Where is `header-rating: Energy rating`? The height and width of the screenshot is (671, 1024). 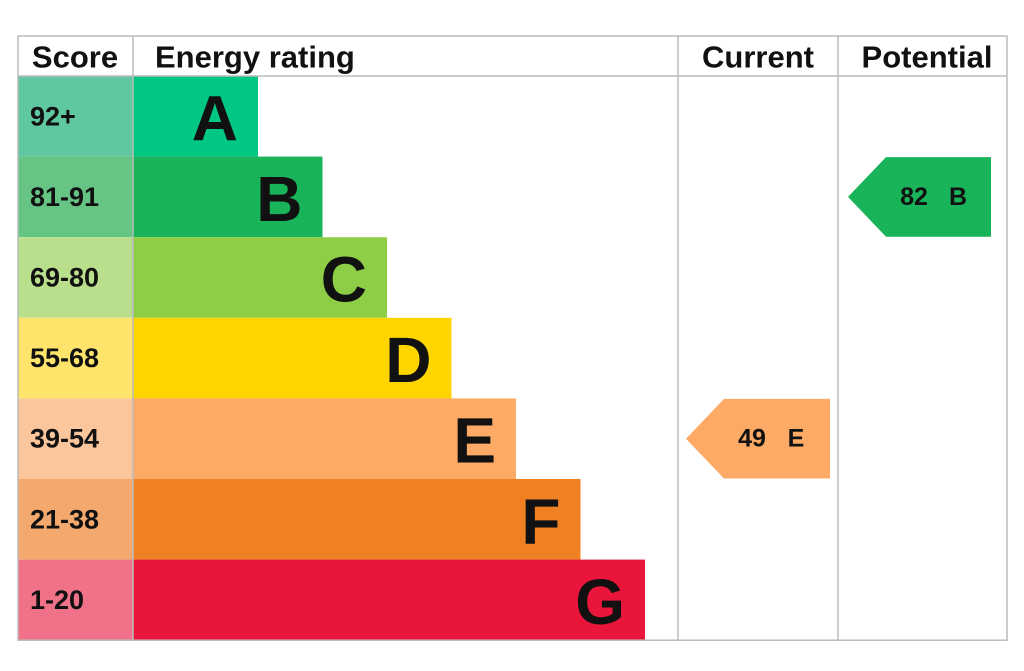 header-rating: Energy rating is located at coordinates (255, 57).